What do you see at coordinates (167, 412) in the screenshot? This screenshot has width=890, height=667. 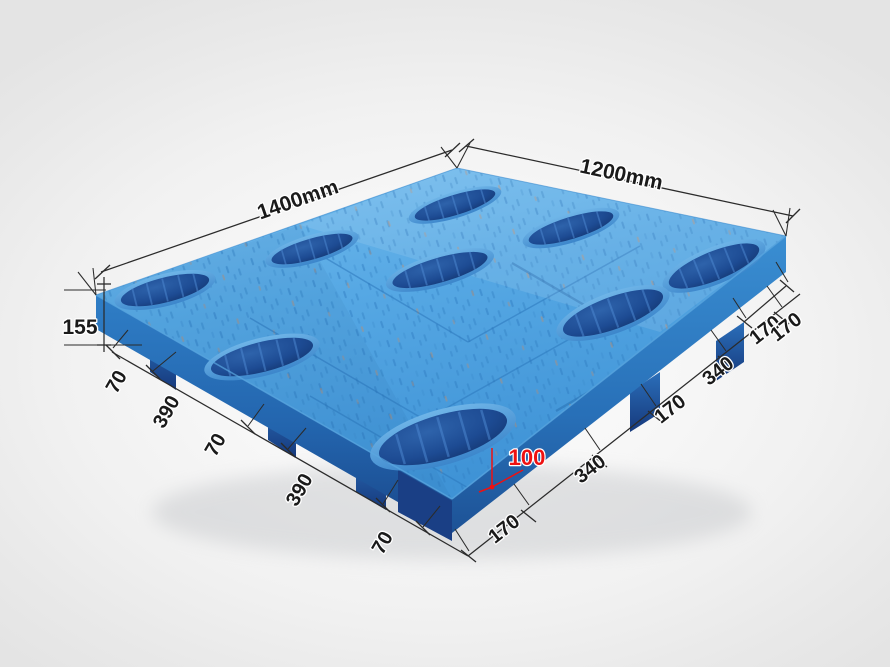 I see `dim-label-left-390-a: 390` at bounding box center [167, 412].